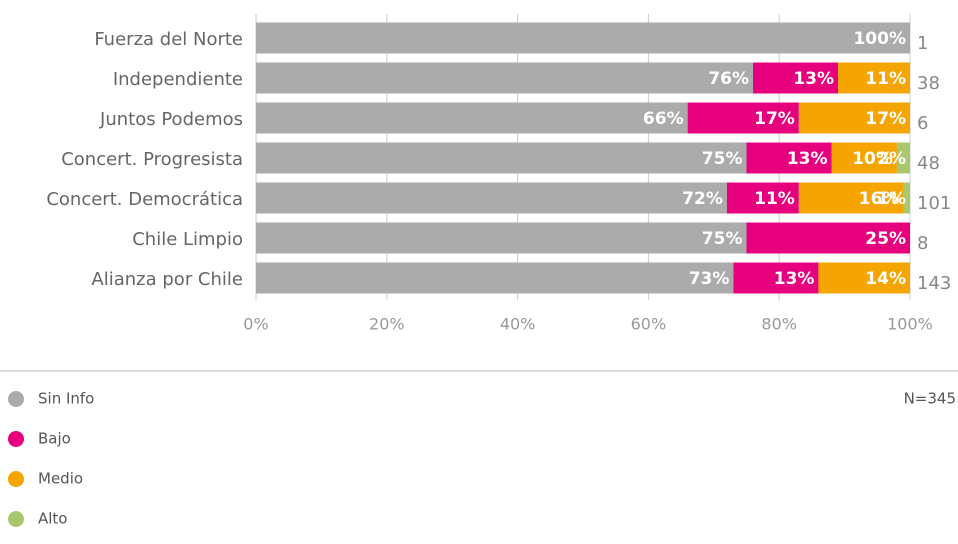  I want to click on x-tick-label: 20%, so click(387, 324).